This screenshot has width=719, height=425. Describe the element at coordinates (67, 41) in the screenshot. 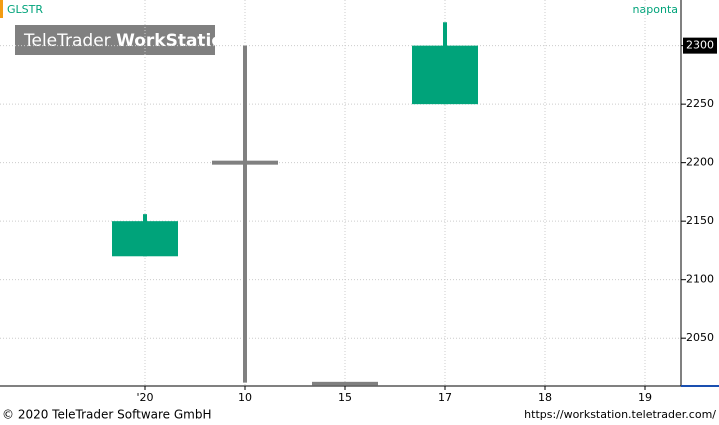

I see `watermark-brand: TeleTrader` at that location.